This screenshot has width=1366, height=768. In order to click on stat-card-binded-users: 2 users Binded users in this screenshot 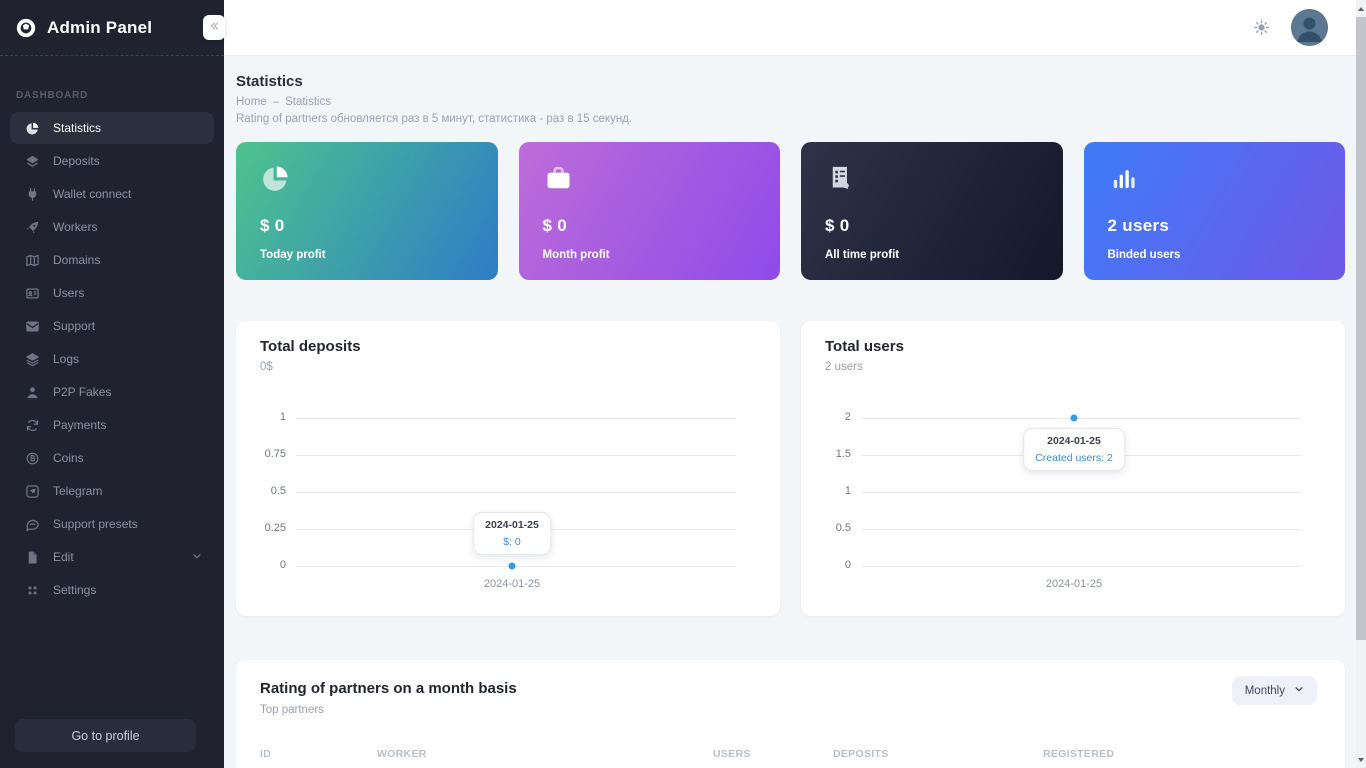, I will do `click(1214, 211)`.